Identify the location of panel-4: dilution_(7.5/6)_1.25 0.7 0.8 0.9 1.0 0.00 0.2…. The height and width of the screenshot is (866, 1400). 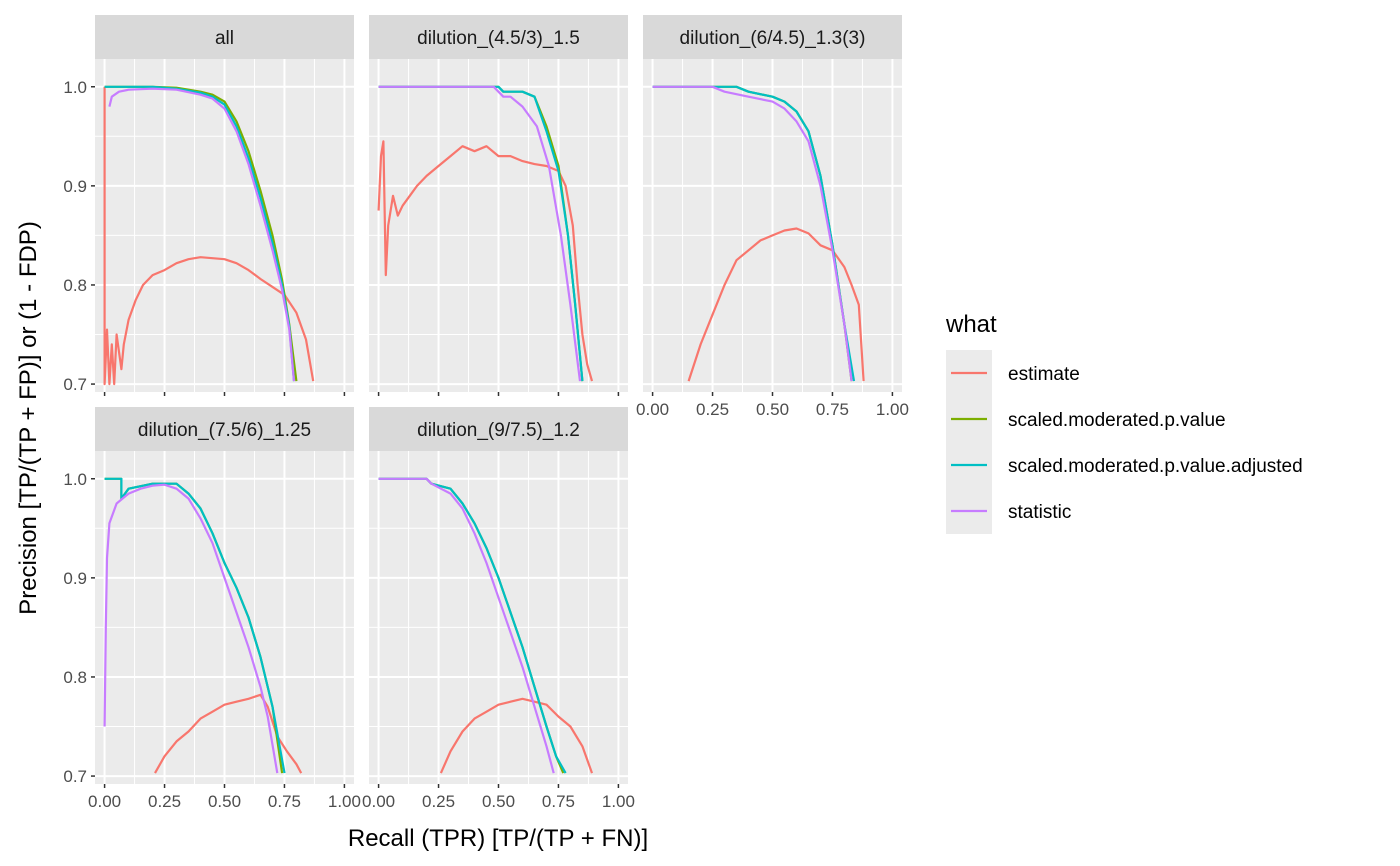
(212, 609).